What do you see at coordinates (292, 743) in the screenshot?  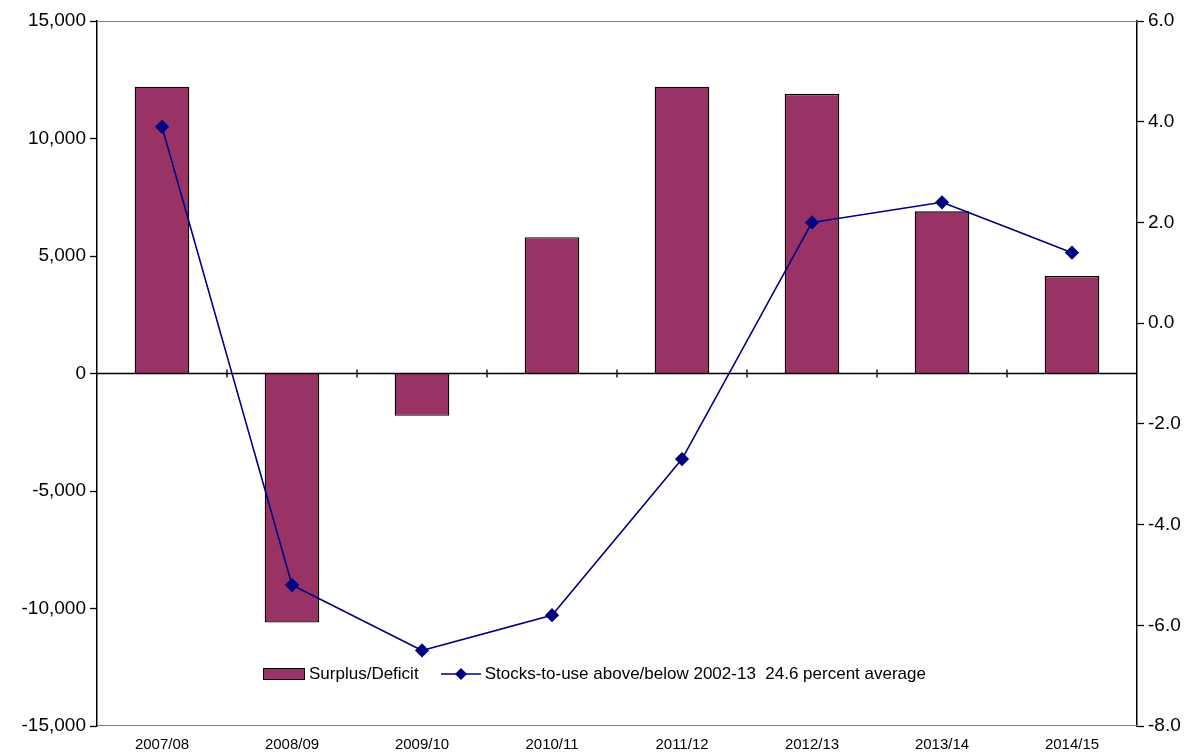 I see `x-tick-label: 2008/09` at bounding box center [292, 743].